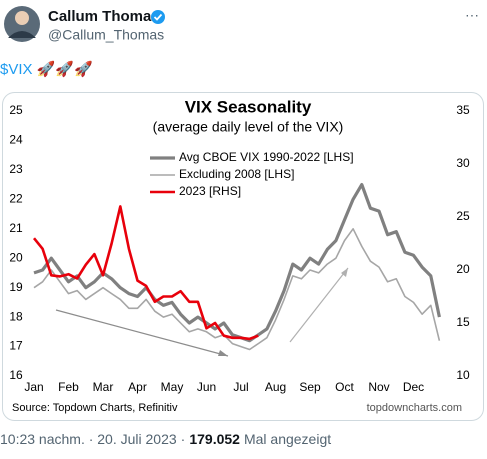 The height and width of the screenshot is (459, 487). I want to click on cashtag: $VIX, so click(16, 69).